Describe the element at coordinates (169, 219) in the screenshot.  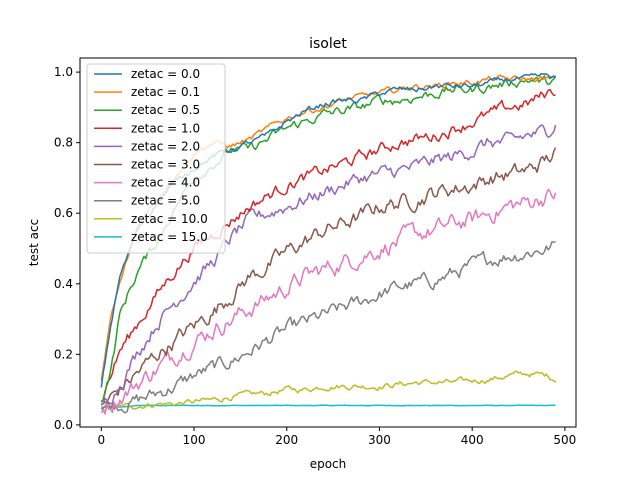
I see `legend-label-8: zetac = 10.0` at that location.